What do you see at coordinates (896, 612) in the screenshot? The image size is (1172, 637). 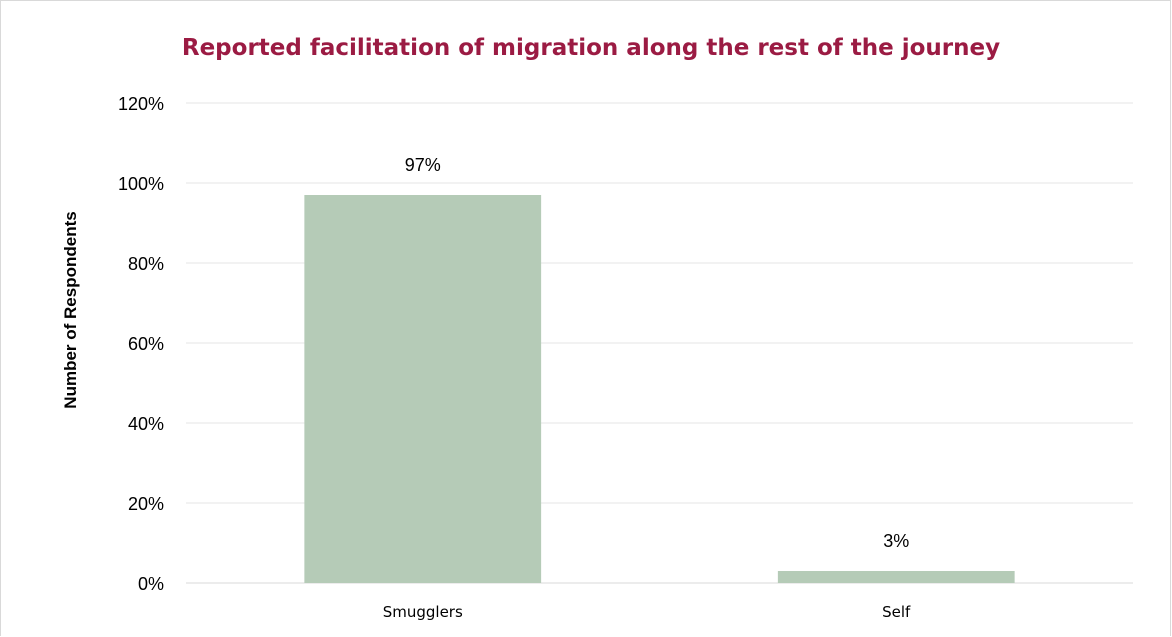 I see `category-label: Self` at bounding box center [896, 612].